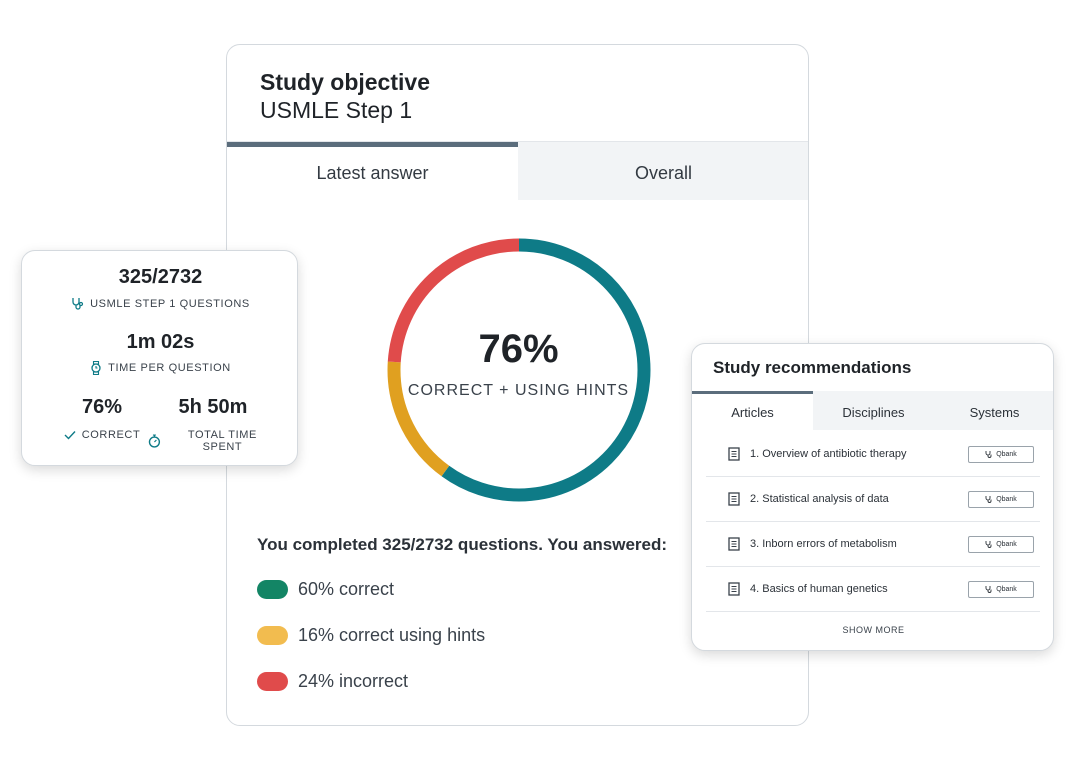 This screenshot has height=771, width=1080. I want to click on legend-item-incorrect: 24% incorrect, so click(332, 681).